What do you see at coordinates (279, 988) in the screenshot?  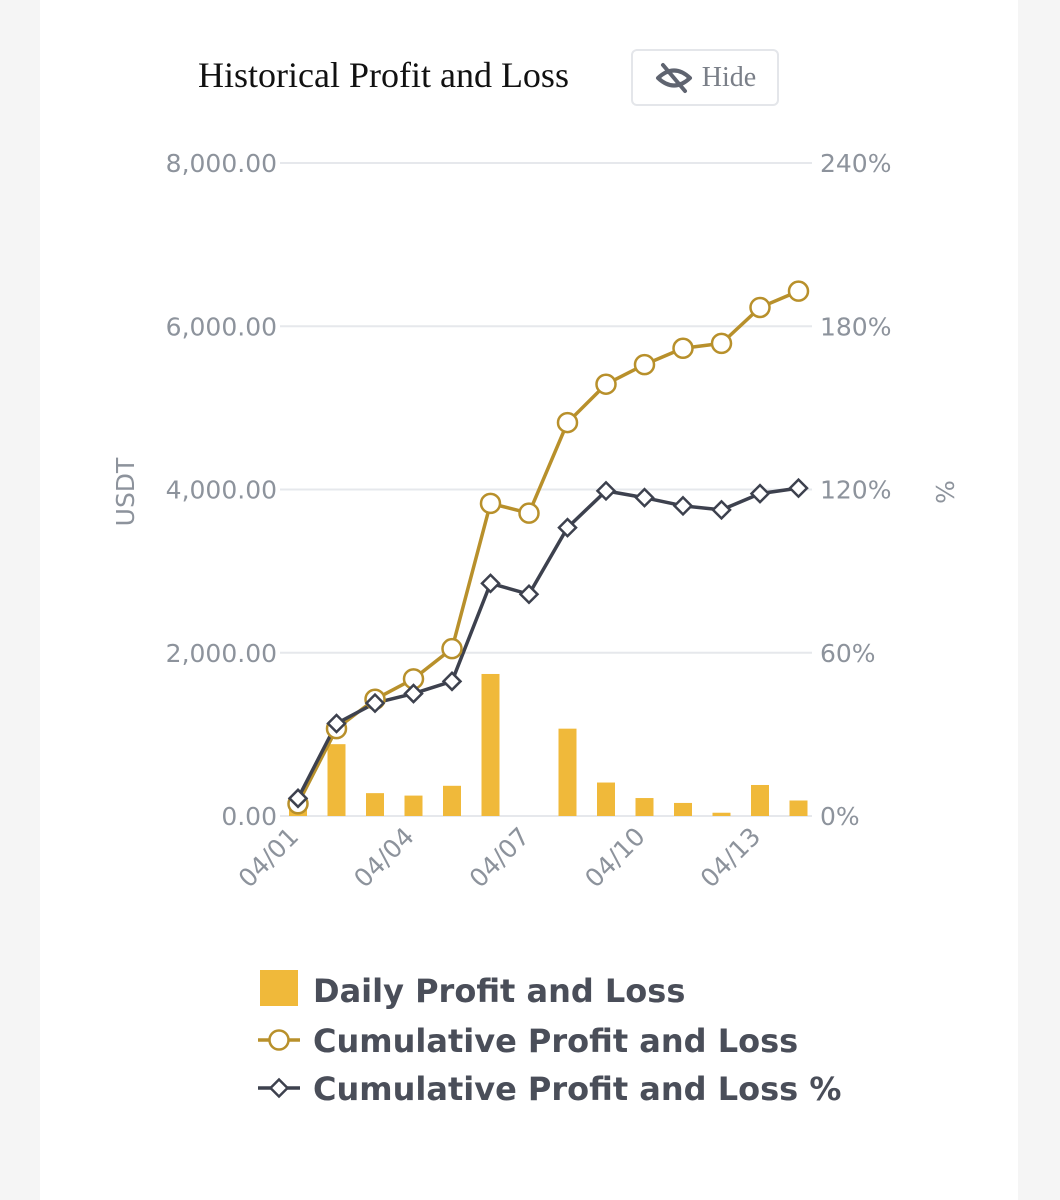 I see `legend-swatch-bar` at bounding box center [279, 988].